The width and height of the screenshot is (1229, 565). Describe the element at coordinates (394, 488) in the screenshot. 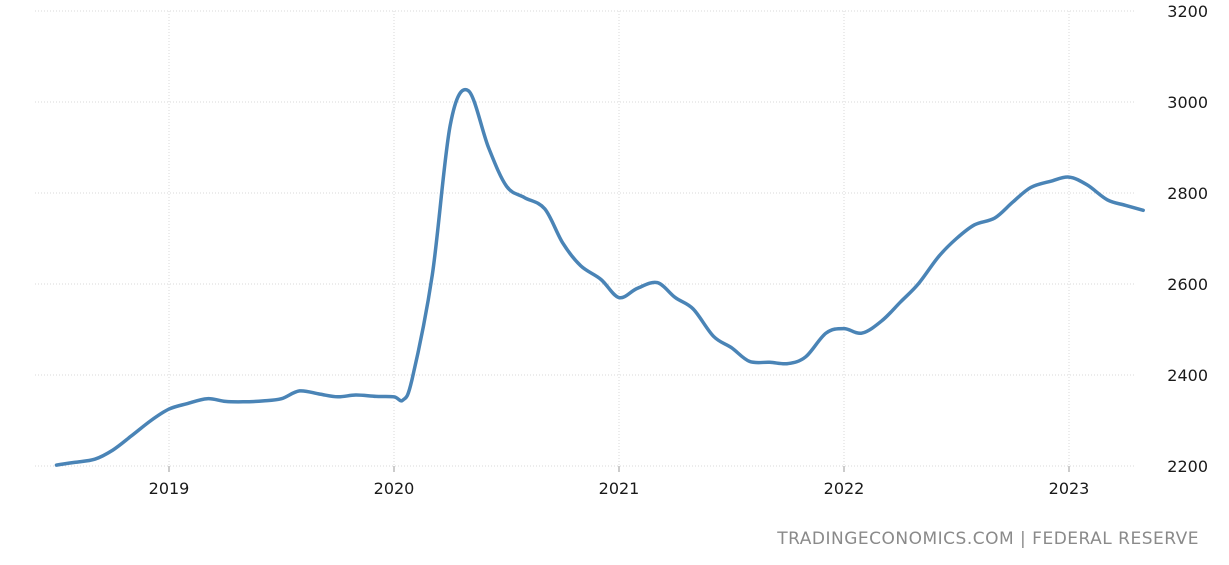

I see `x-tick-label: 2020` at that location.